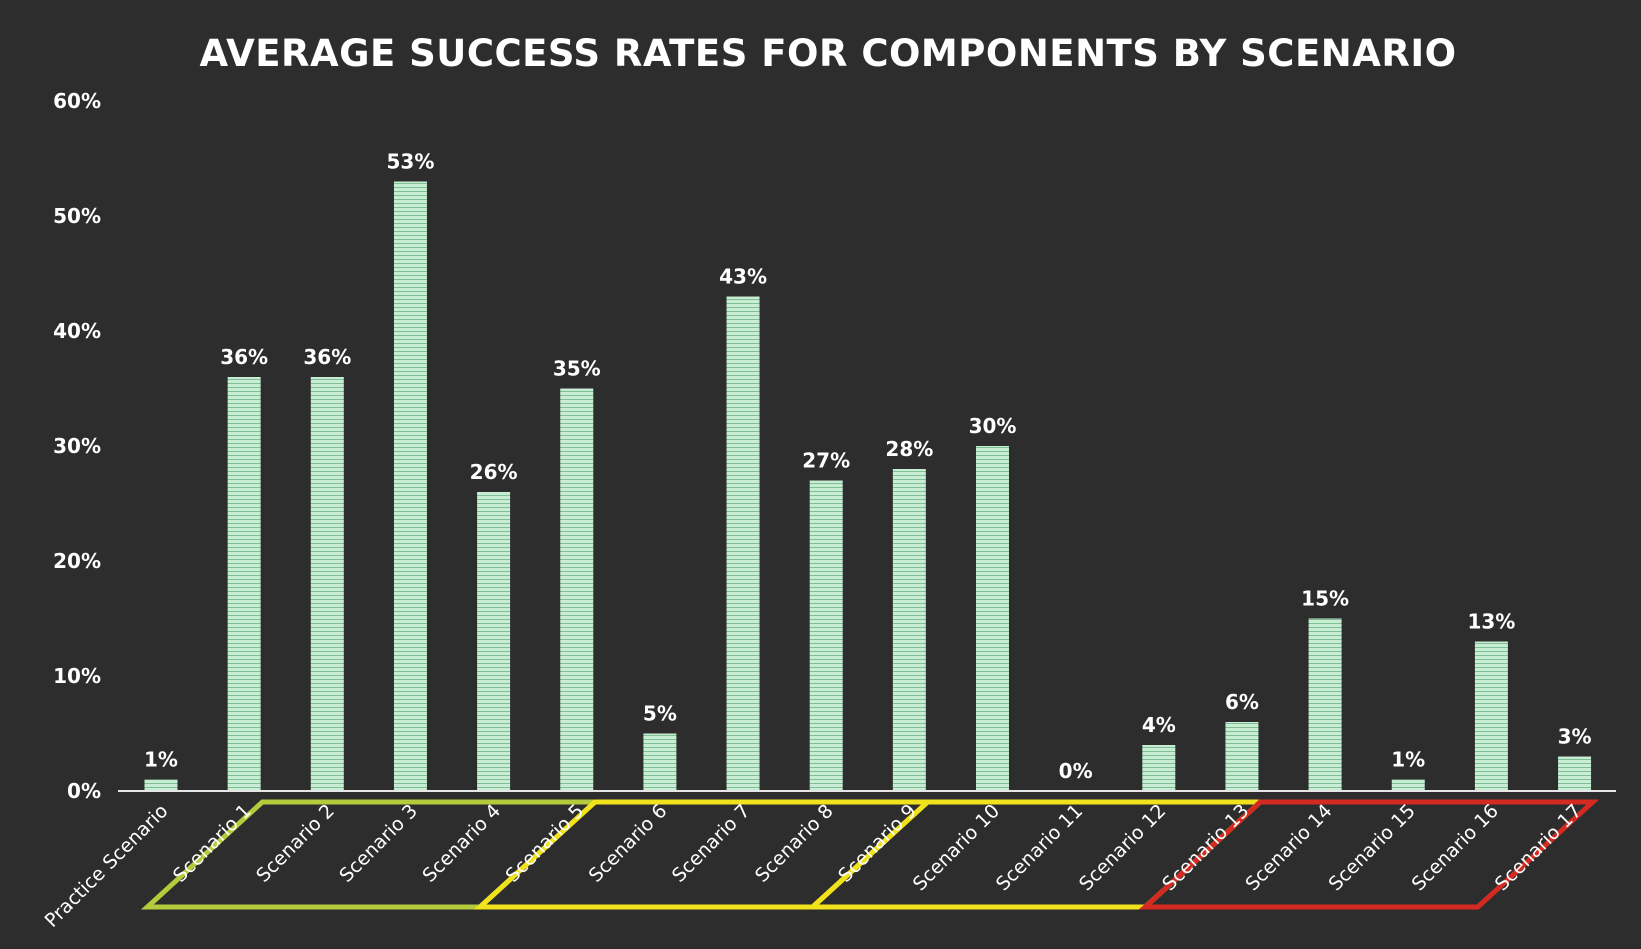 This screenshot has height=949, width=1641. I want to click on y-tick-label: 30%, so click(77, 446).